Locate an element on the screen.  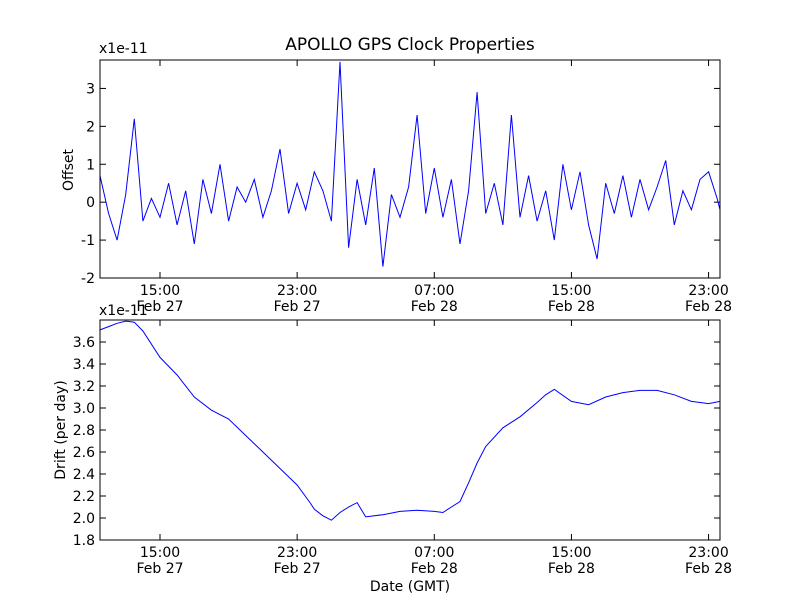
drift-ytick-label: 3.4 is located at coordinates (84, 365).